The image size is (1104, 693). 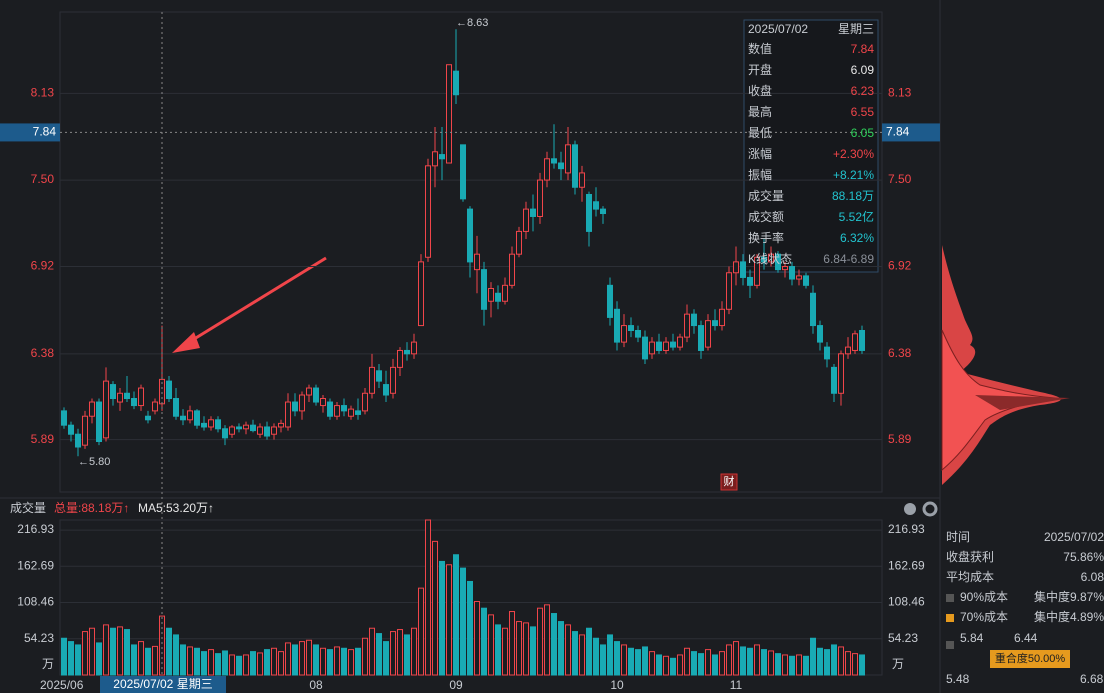 What do you see at coordinates (30, 132) in the screenshot?
I see `cursor-box` at bounding box center [30, 132].